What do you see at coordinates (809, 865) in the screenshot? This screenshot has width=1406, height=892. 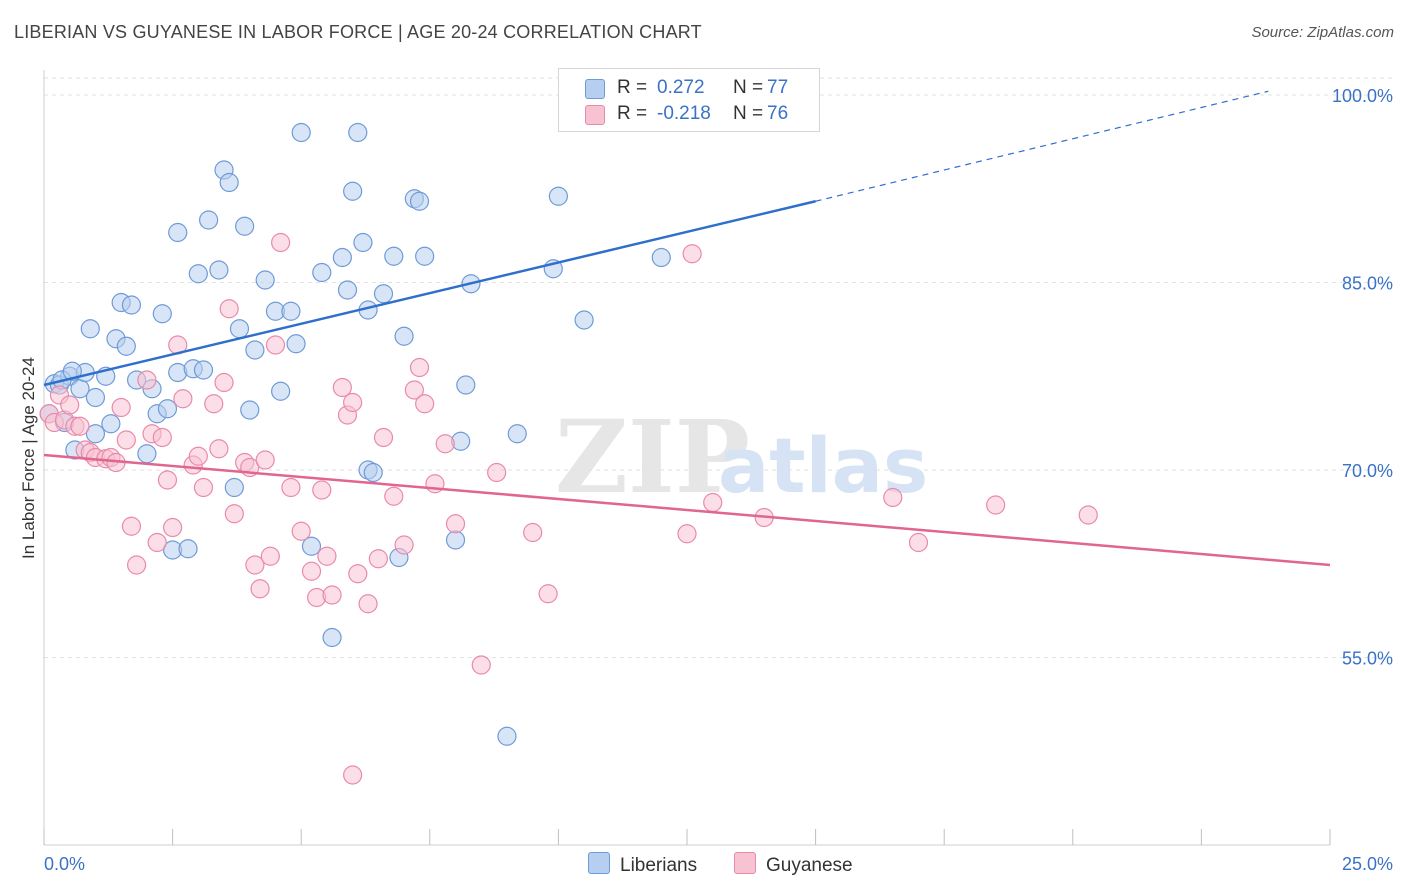 I see `guyanese-legend-label: Guyanese` at bounding box center [809, 865].